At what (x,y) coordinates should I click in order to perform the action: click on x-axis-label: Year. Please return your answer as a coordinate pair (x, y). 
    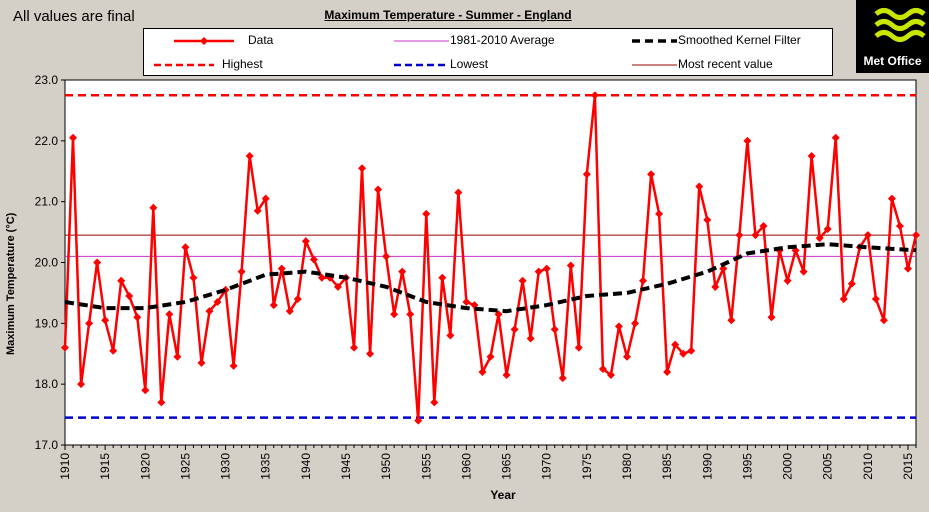
    Looking at the image, I should click on (503, 495).